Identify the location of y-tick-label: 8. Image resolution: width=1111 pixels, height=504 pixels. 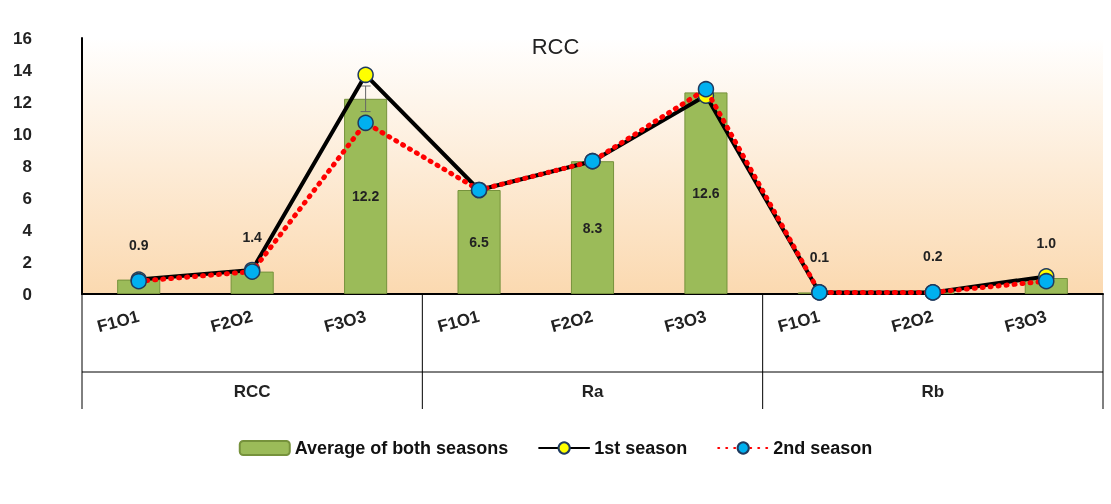
(27, 166).